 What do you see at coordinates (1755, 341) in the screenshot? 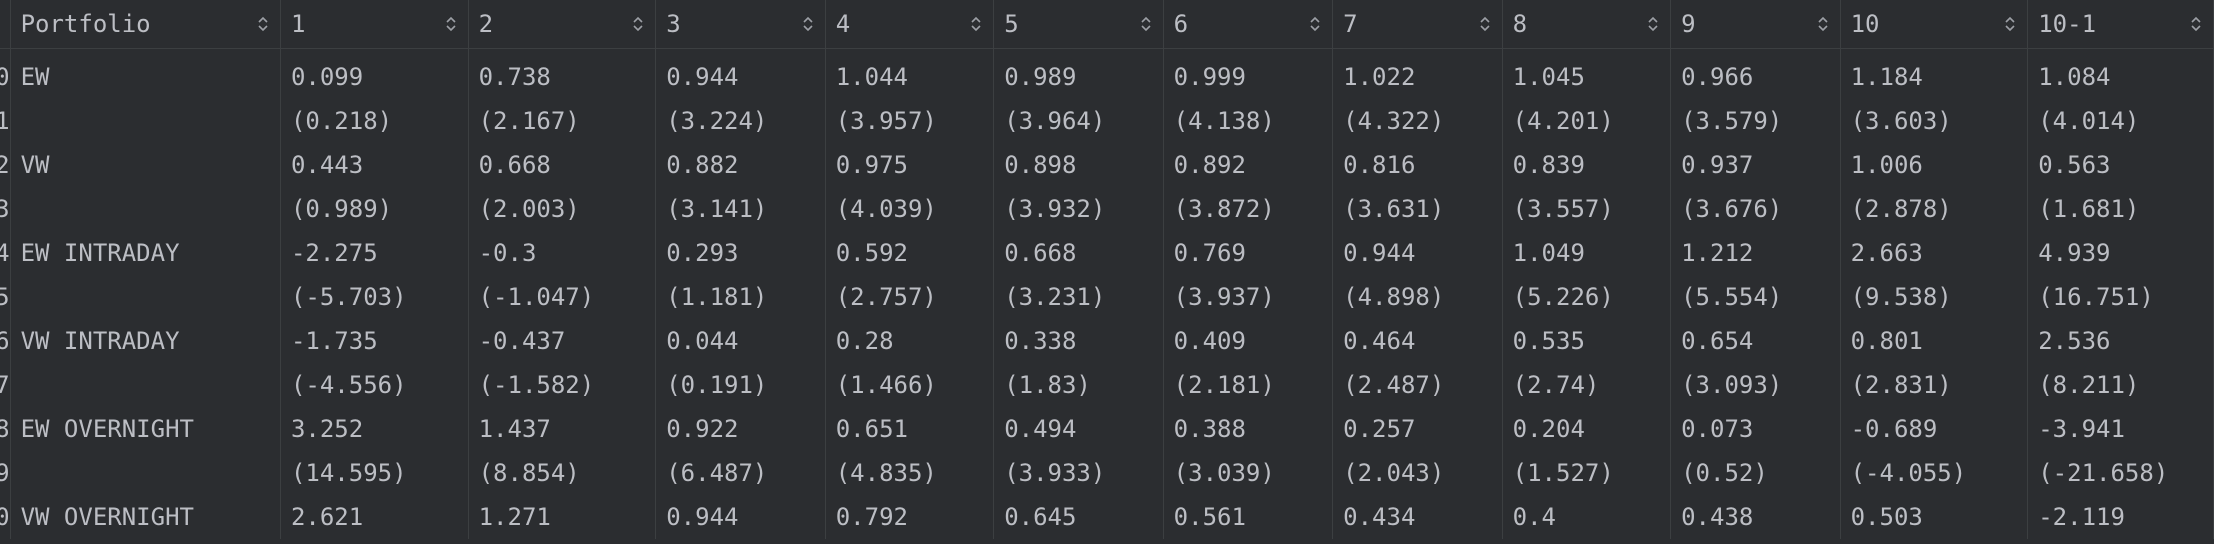
I see `value-cell: 0.654` at bounding box center [1755, 341].